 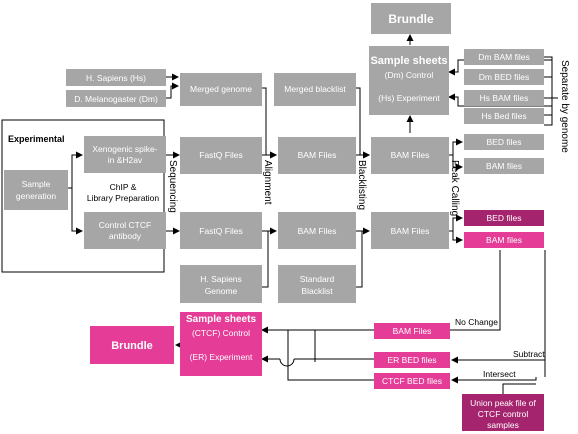 I want to click on experimental-label: Experimental, so click(x=36, y=139).